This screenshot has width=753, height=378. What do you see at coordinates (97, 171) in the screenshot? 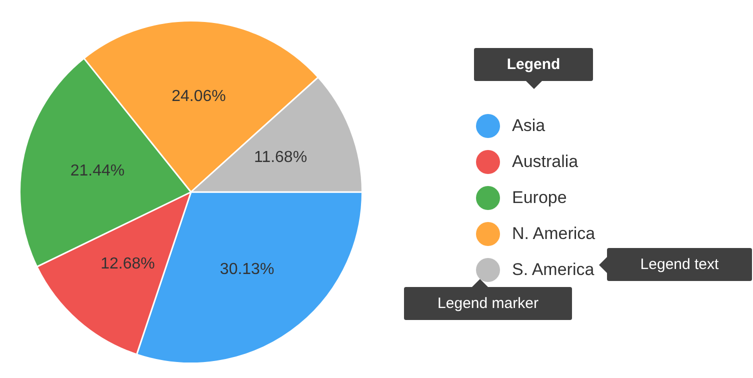
I see `data-label: 21.44%` at bounding box center [97, 171].